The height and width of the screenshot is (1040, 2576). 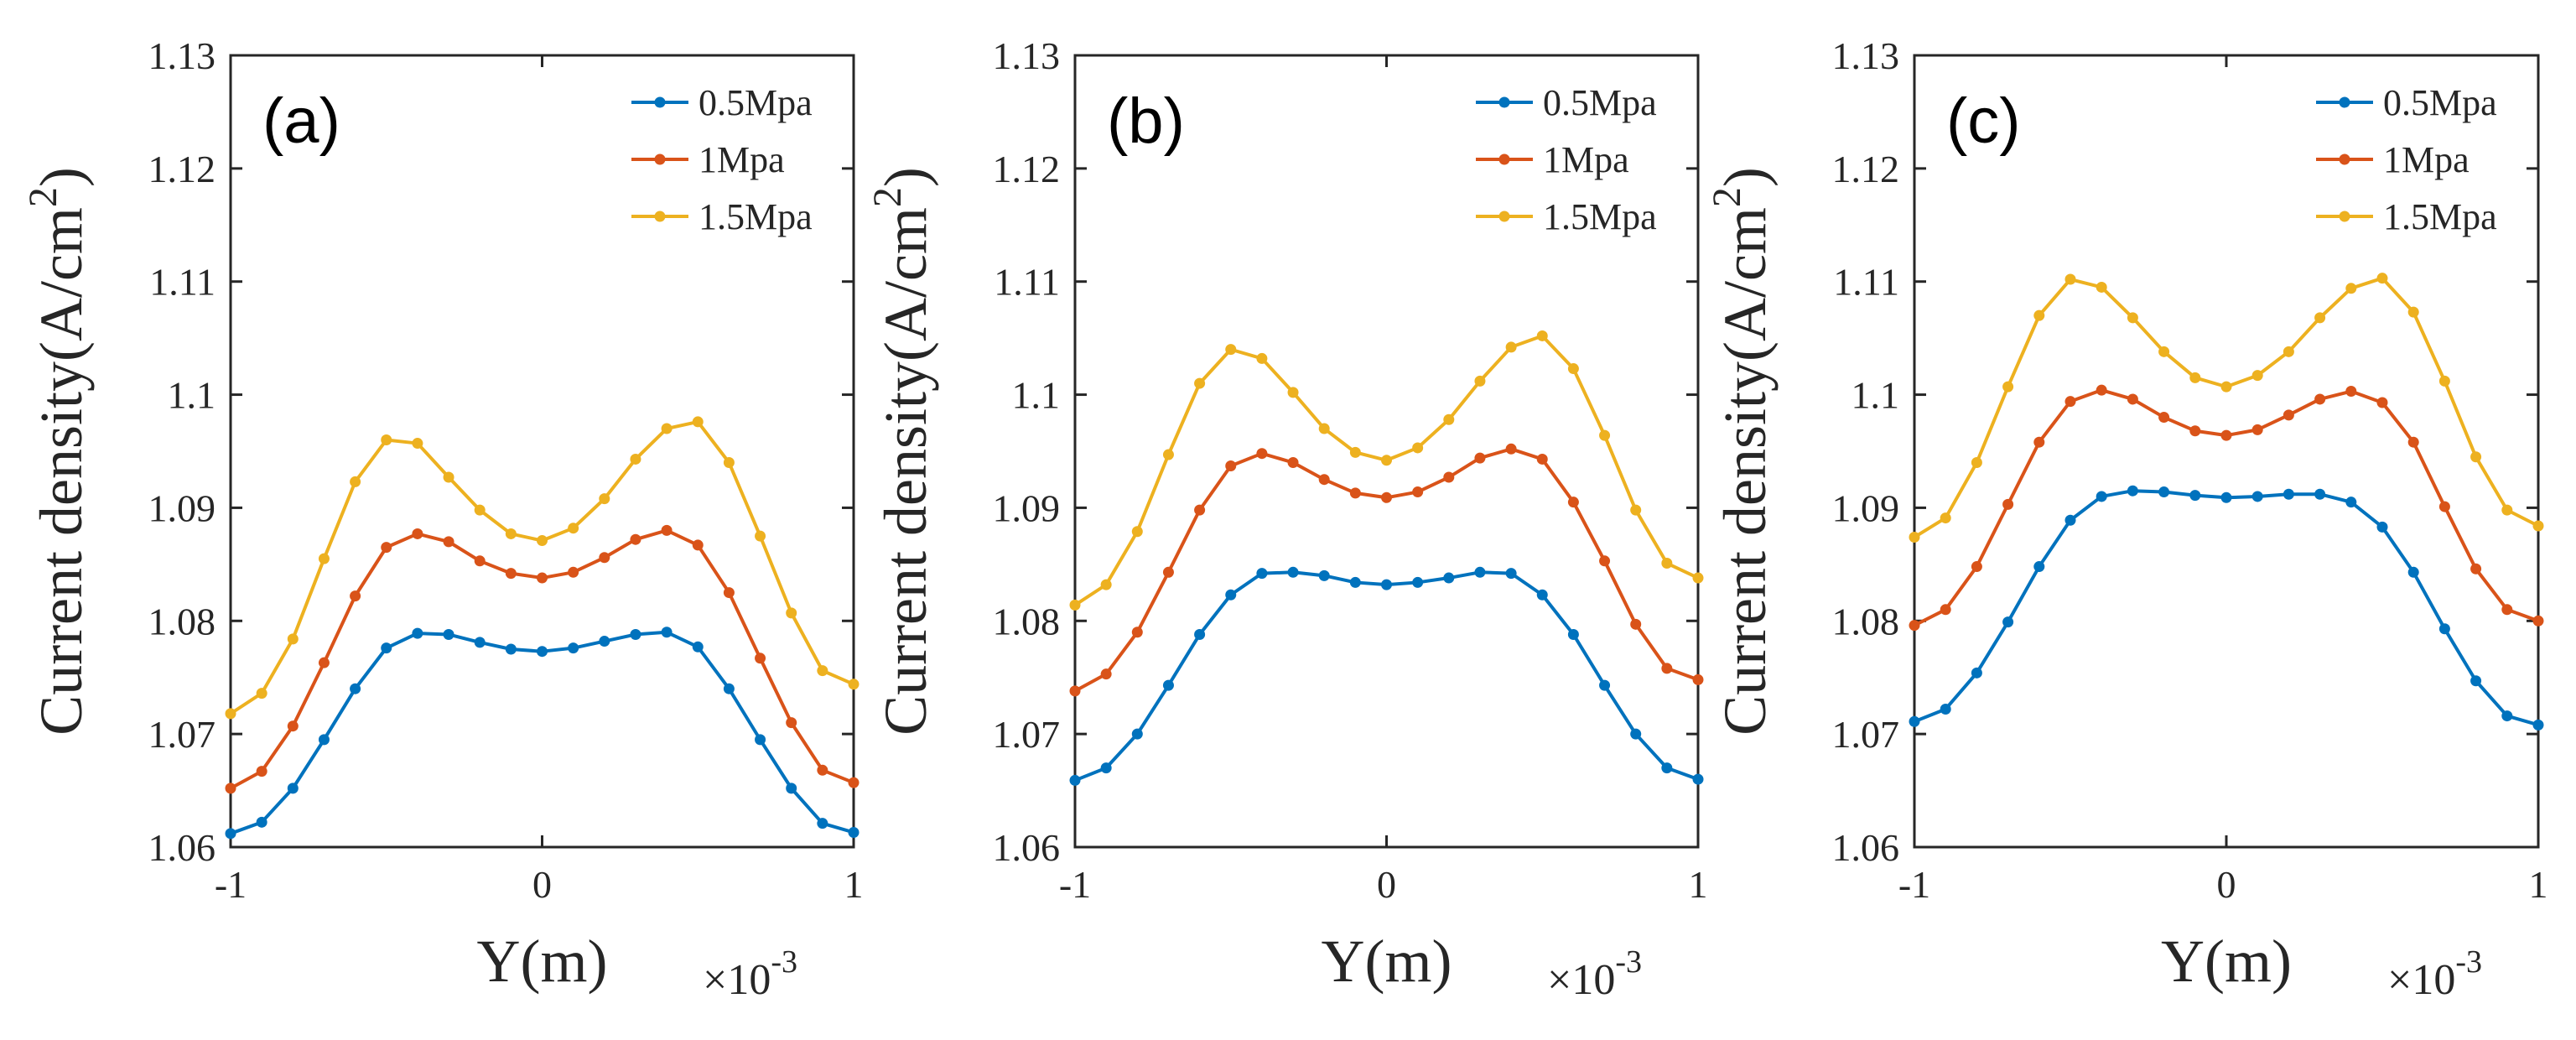 I want to click on y-axis-title-close: ), so click(x=905, y=177).